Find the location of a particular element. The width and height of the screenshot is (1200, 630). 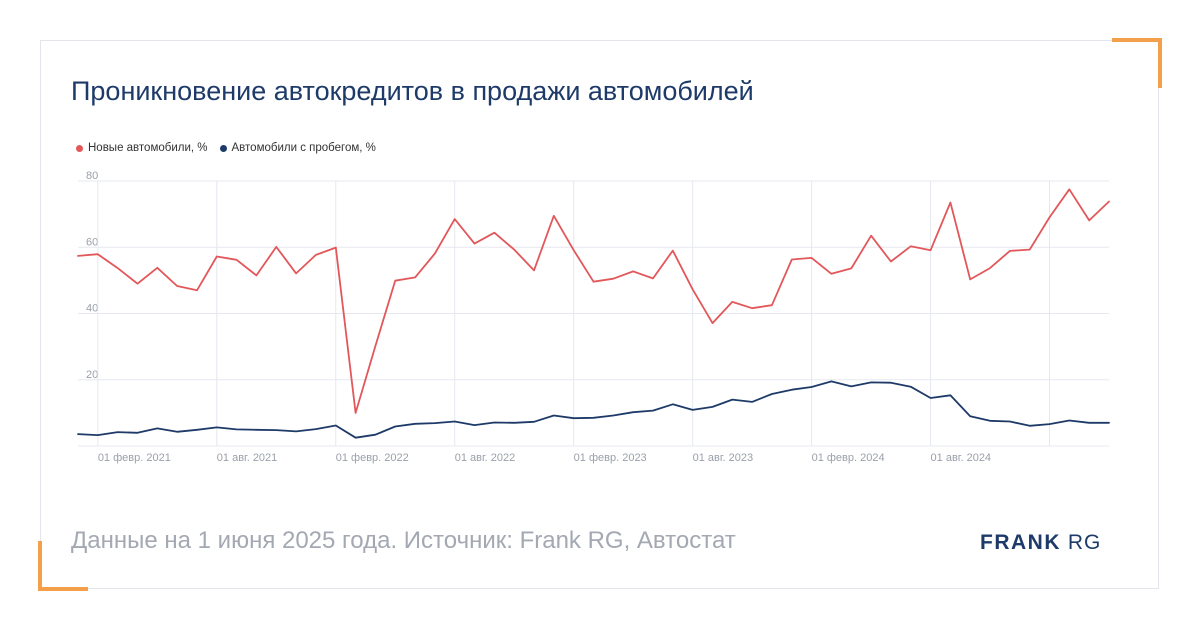

legend-item-new-cars: Новые автомобили, % is located at coordinates (142, 148).